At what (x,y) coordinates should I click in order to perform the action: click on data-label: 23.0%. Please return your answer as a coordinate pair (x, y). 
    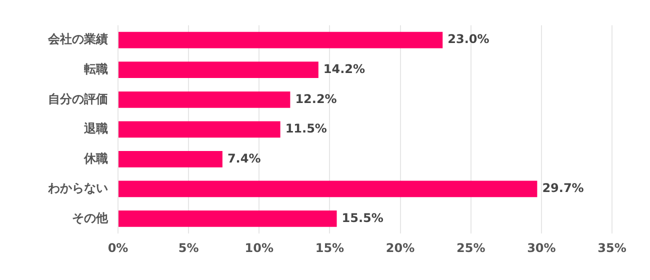
    Looking at the image, I should click on (469, 39).